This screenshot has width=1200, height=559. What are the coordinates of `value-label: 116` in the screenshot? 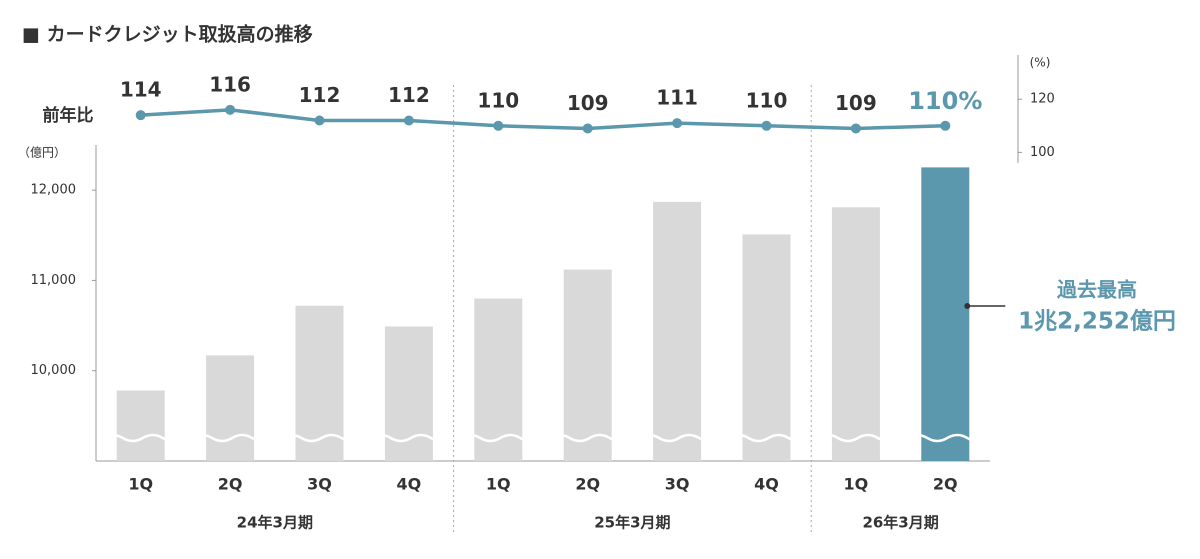 It's located at (230, 84).